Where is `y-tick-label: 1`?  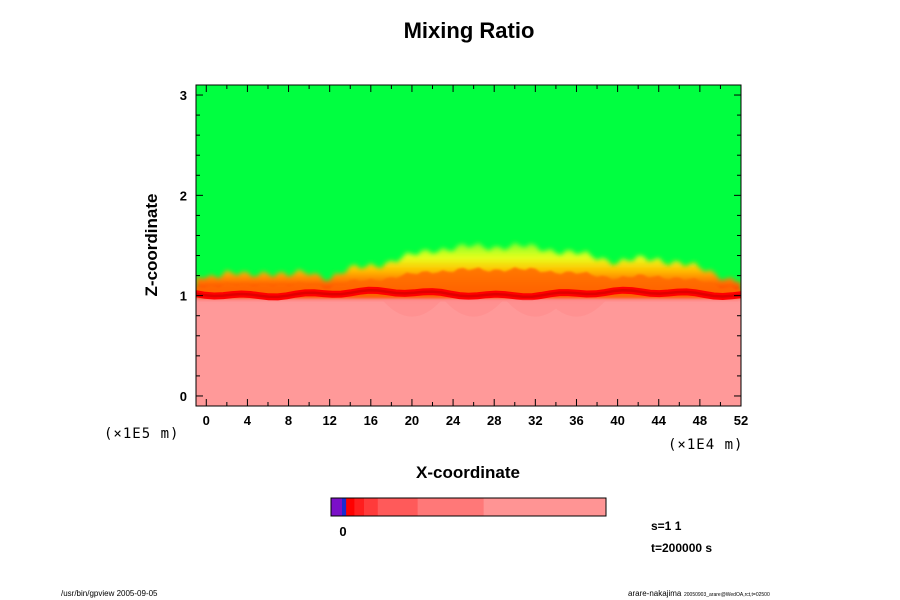 y-tick-label: 1 is located at coordinates (183, 296).